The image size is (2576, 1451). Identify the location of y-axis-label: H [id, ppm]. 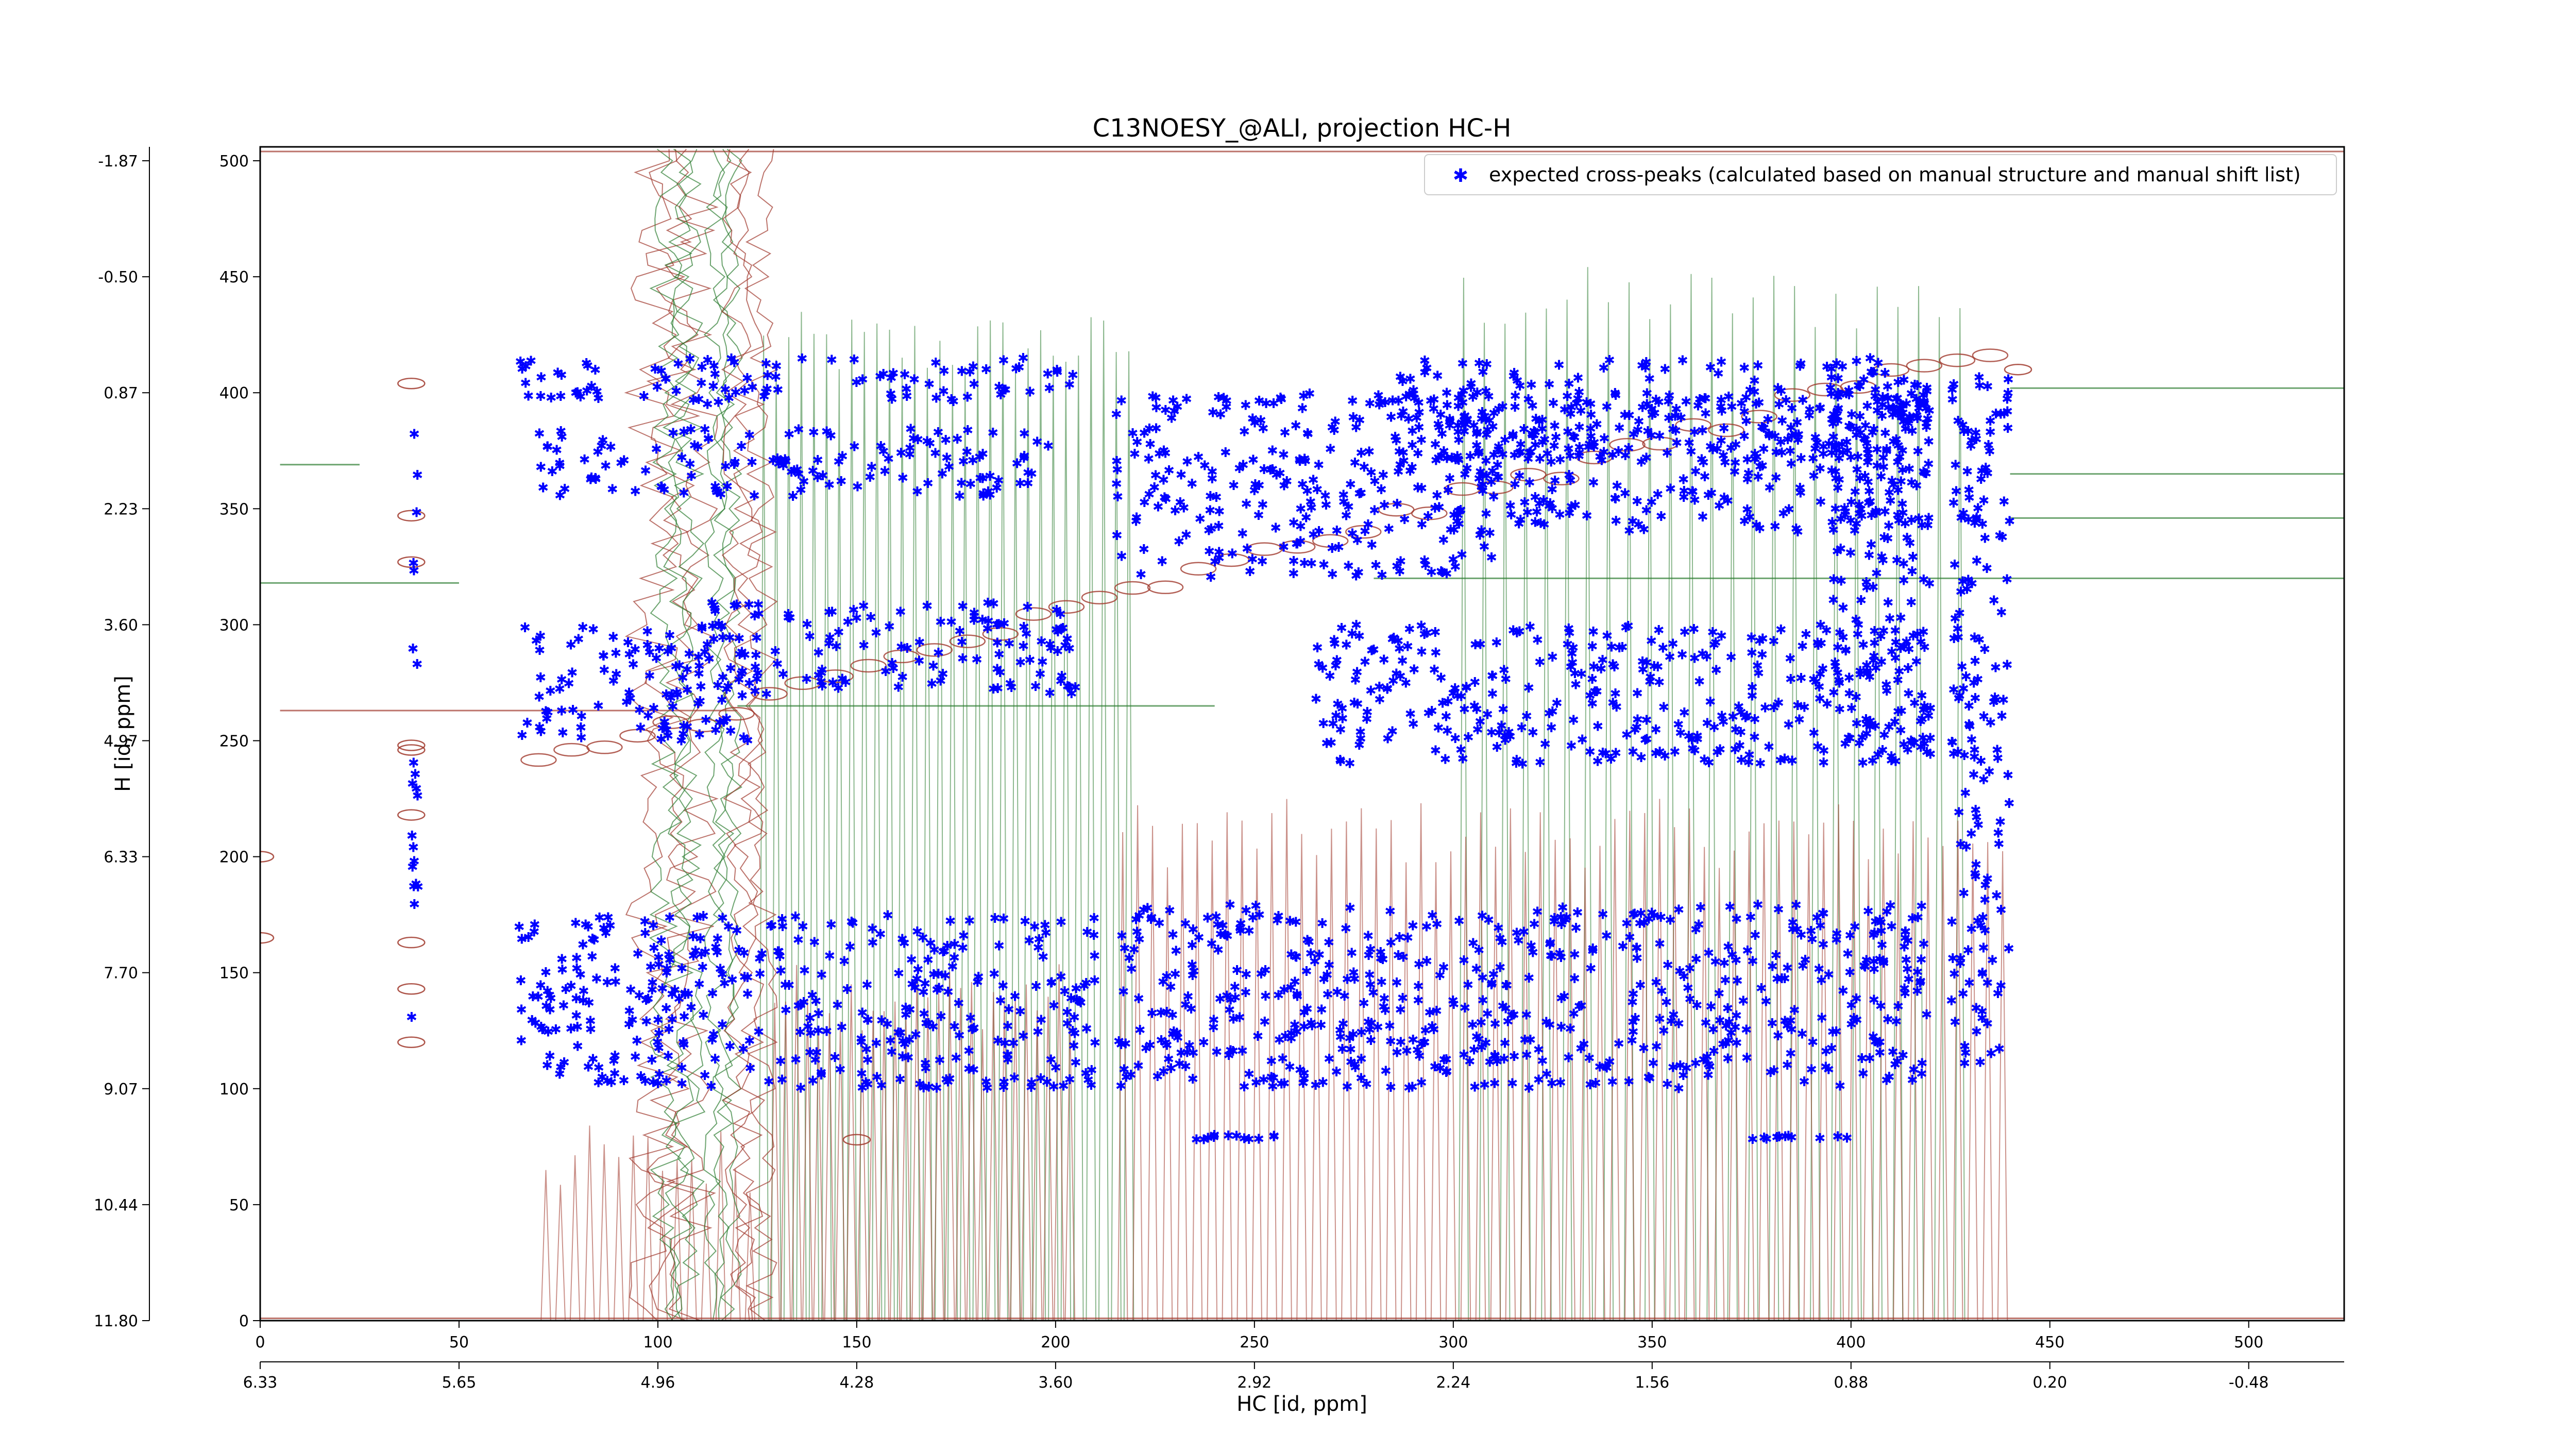
(123, 734).